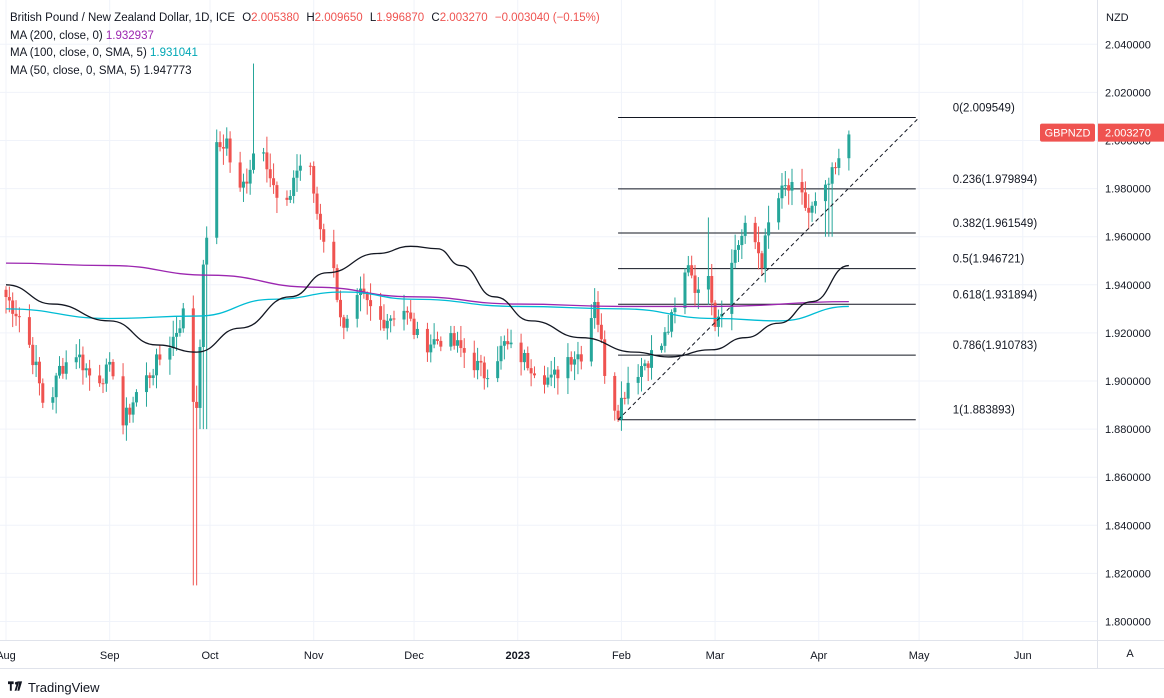 This screenshot has height=698, width=1164. I want to click on ohlc-close-value: 2.003270, so click(463, 18).